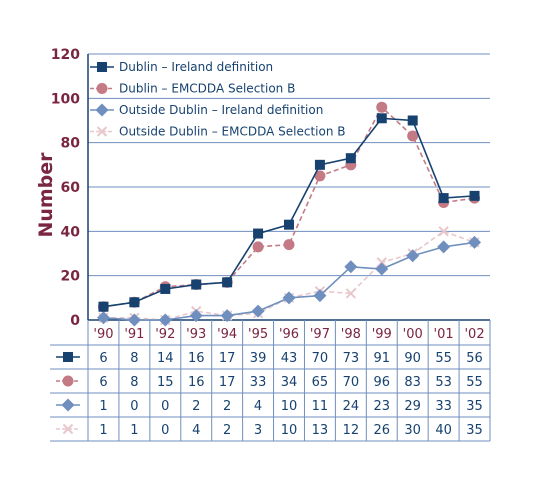 This screenshot has width=533, height=494. I want to click on table-cell: 73, so click(351, 358).